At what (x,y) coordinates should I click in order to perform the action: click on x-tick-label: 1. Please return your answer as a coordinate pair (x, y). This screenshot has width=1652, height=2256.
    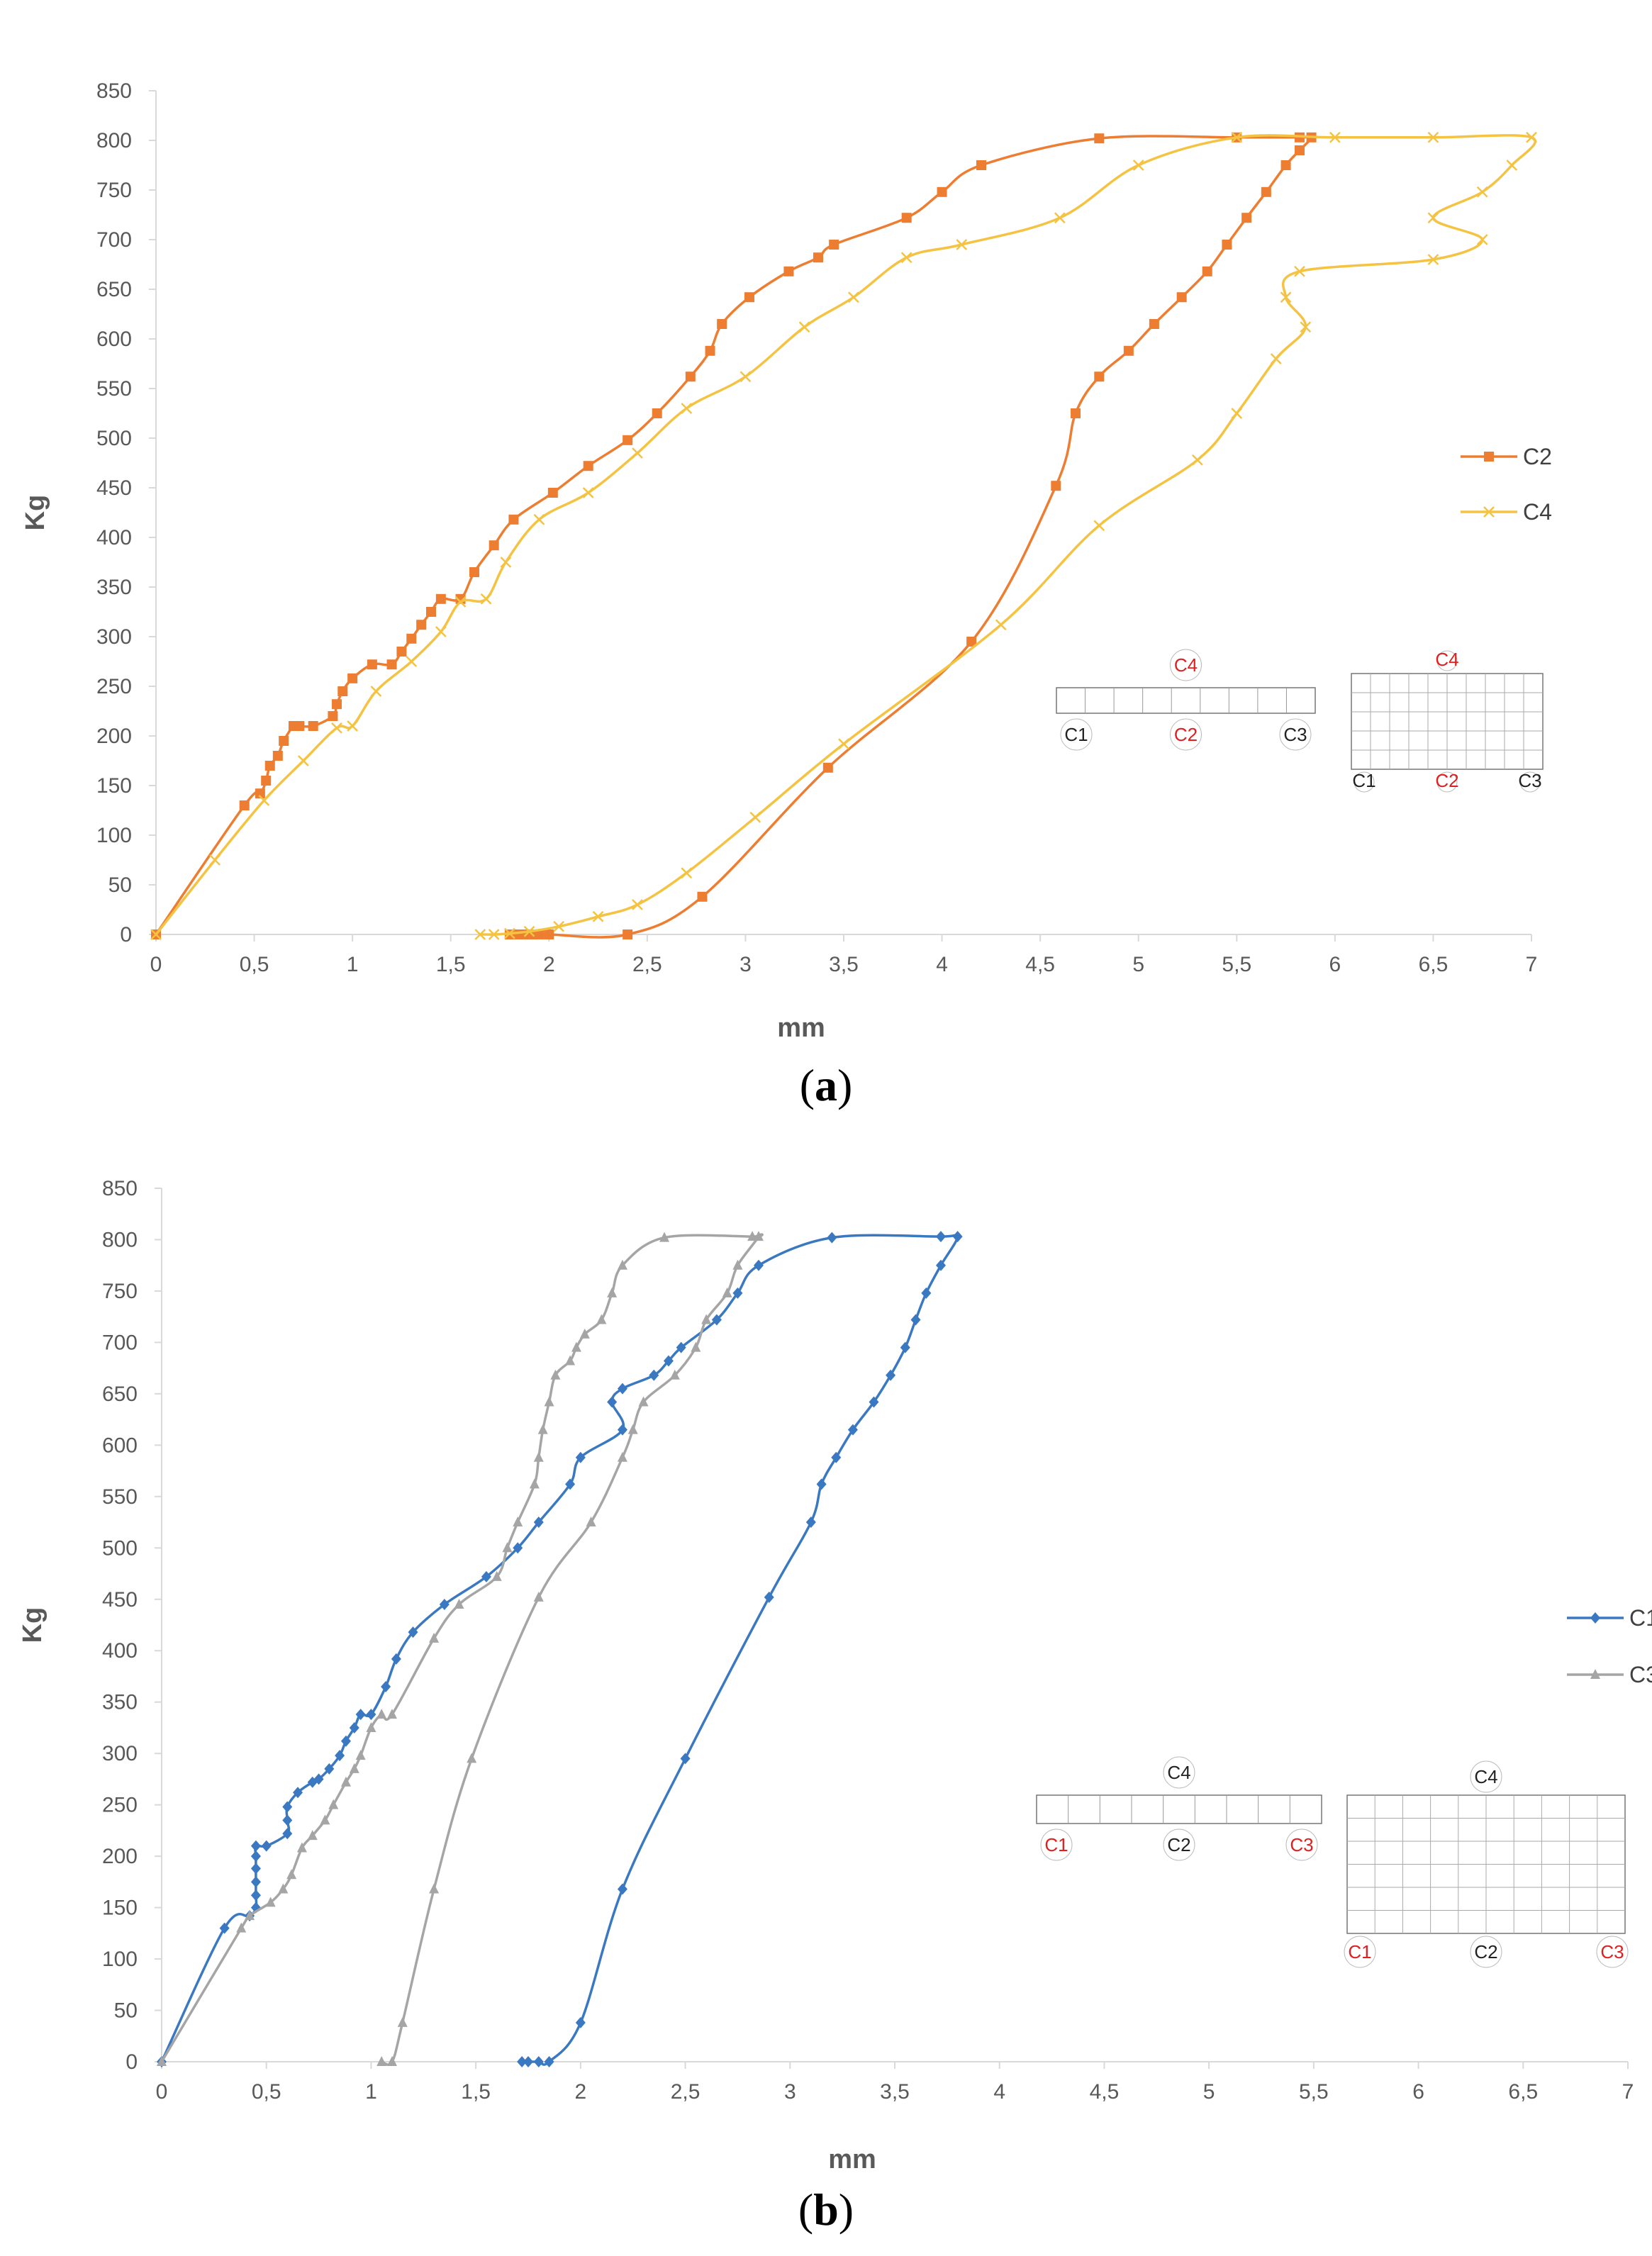
    Looking at the image, I should click on (353, 964).